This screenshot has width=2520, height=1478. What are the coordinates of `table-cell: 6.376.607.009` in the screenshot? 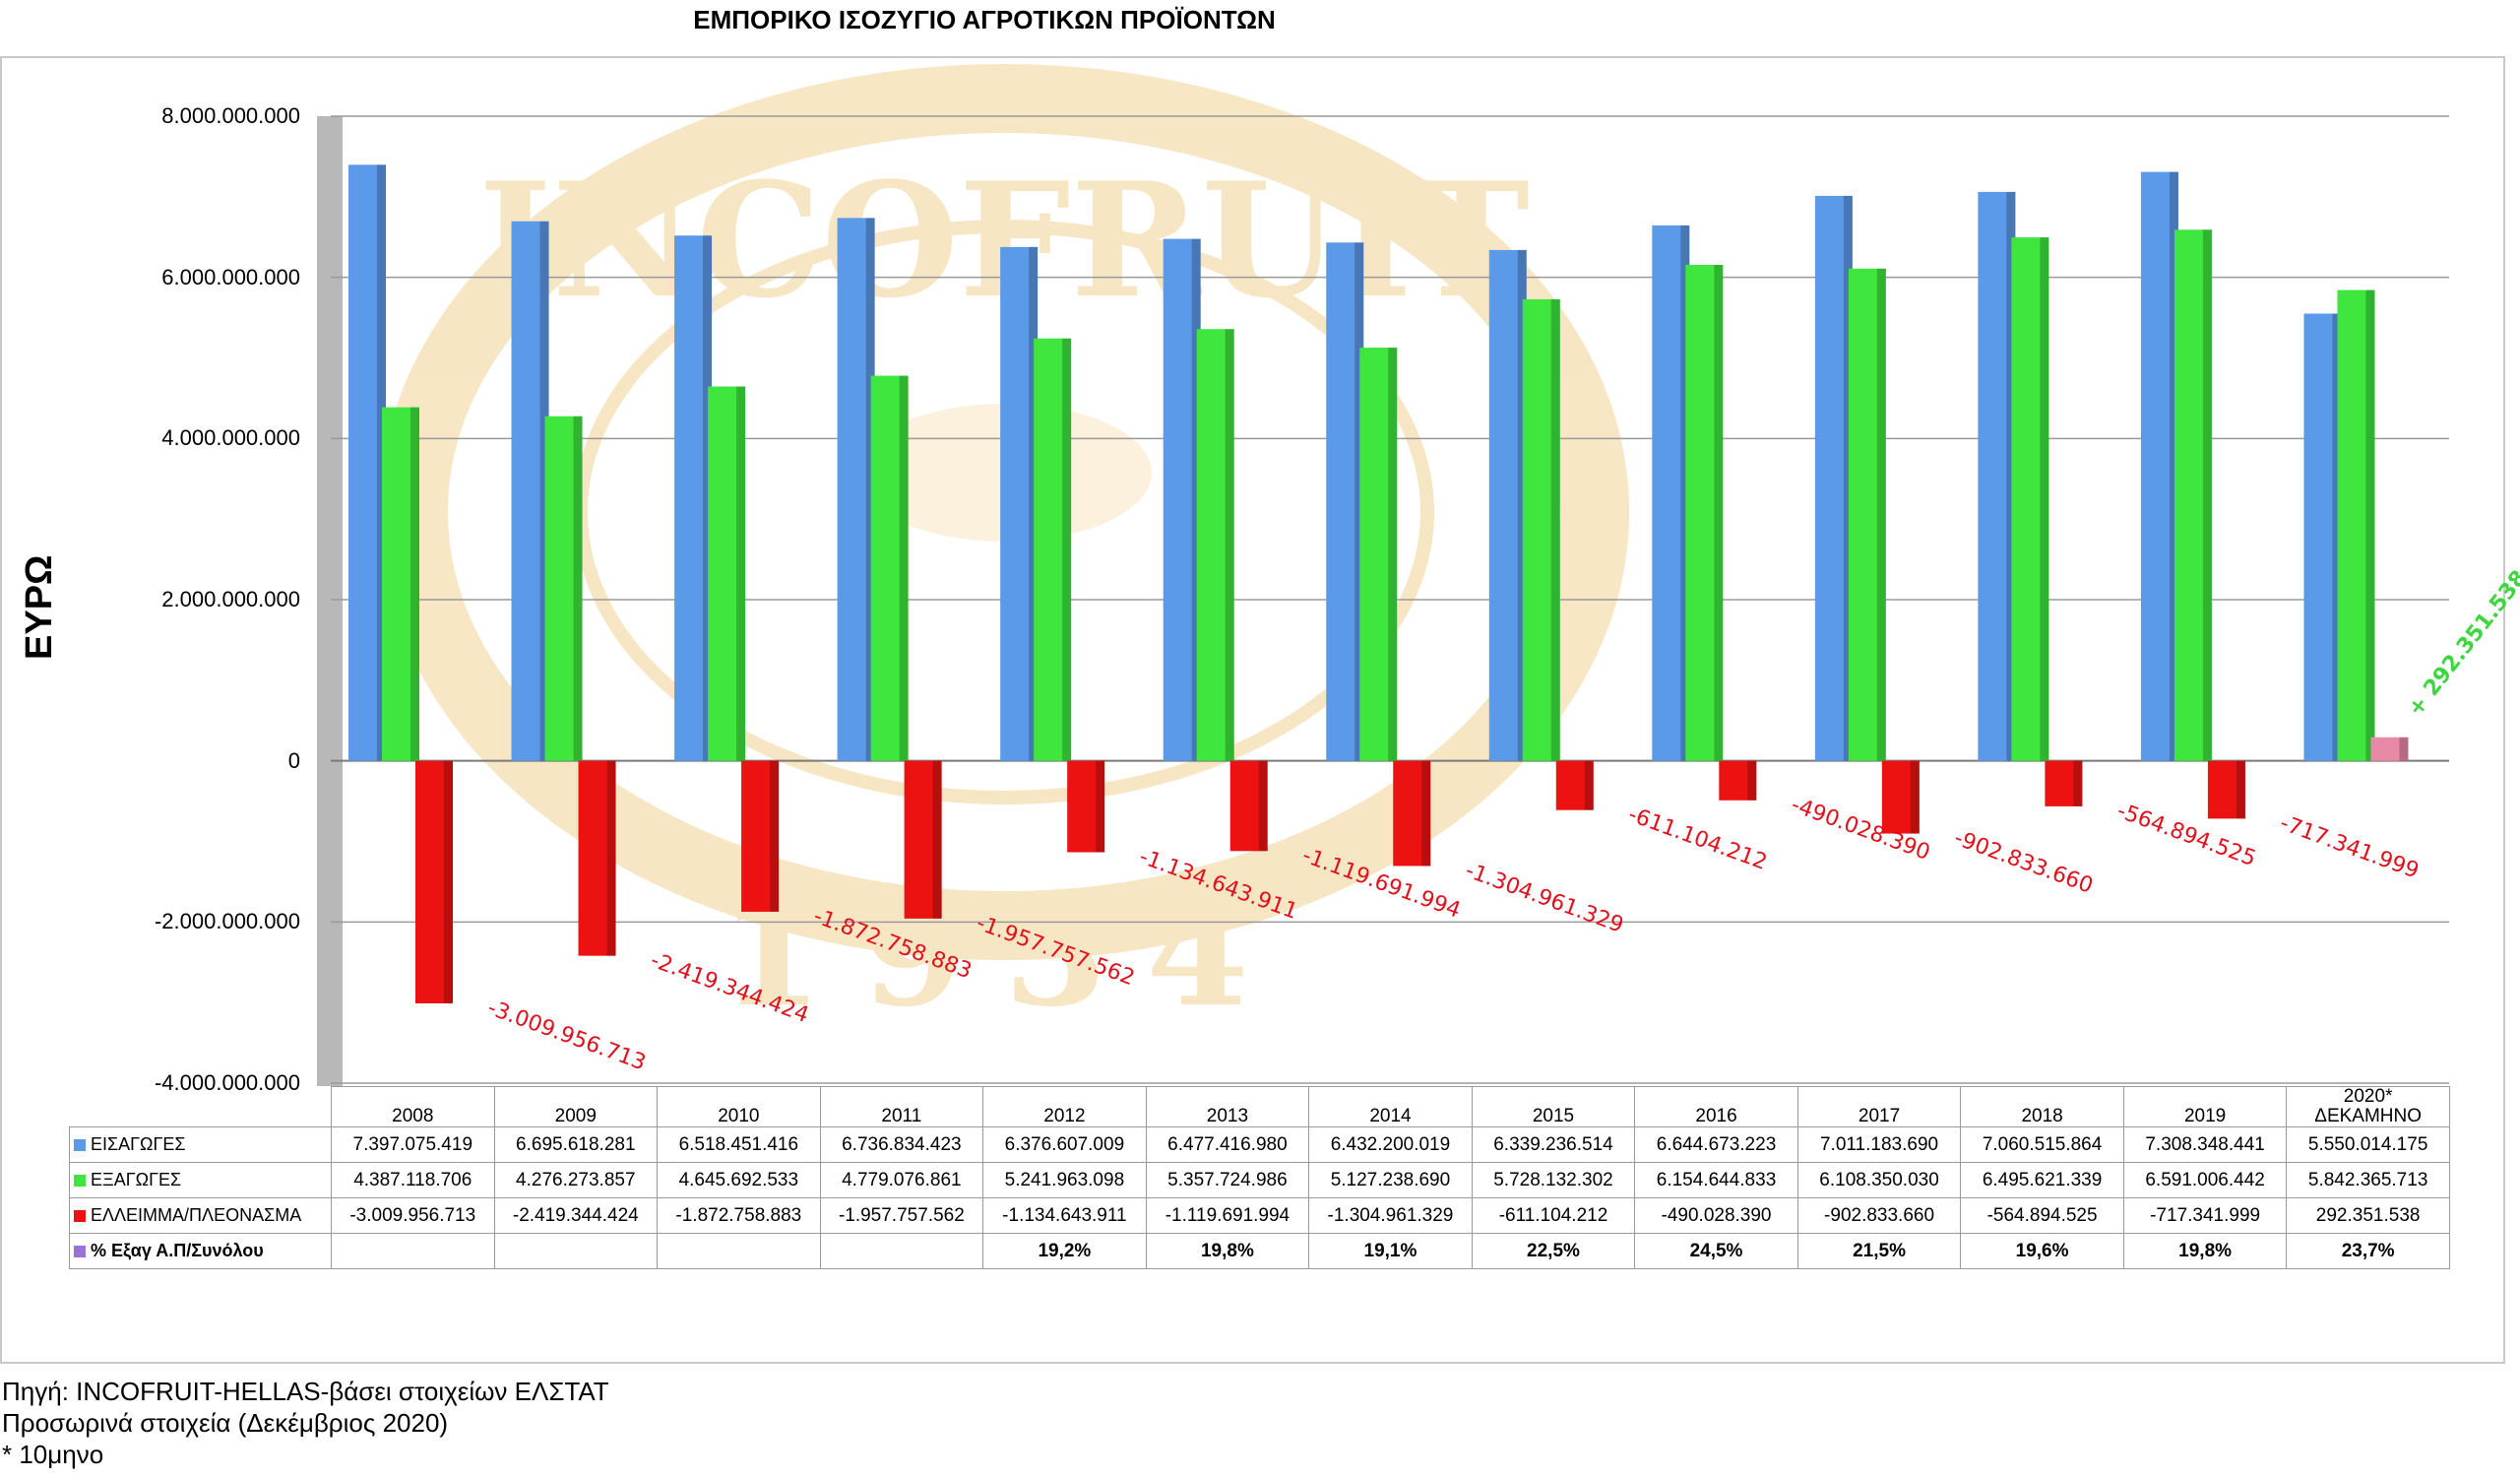 It's located at (1064, 1144).